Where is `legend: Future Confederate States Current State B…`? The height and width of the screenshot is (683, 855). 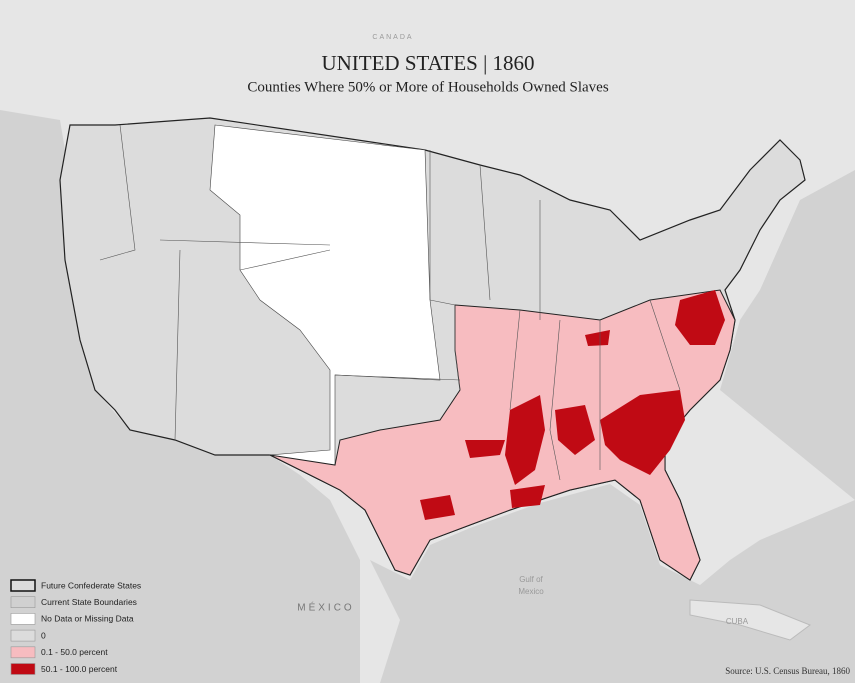 legend: Future Confederate States Current State B… is located at coordinates (75, 627).